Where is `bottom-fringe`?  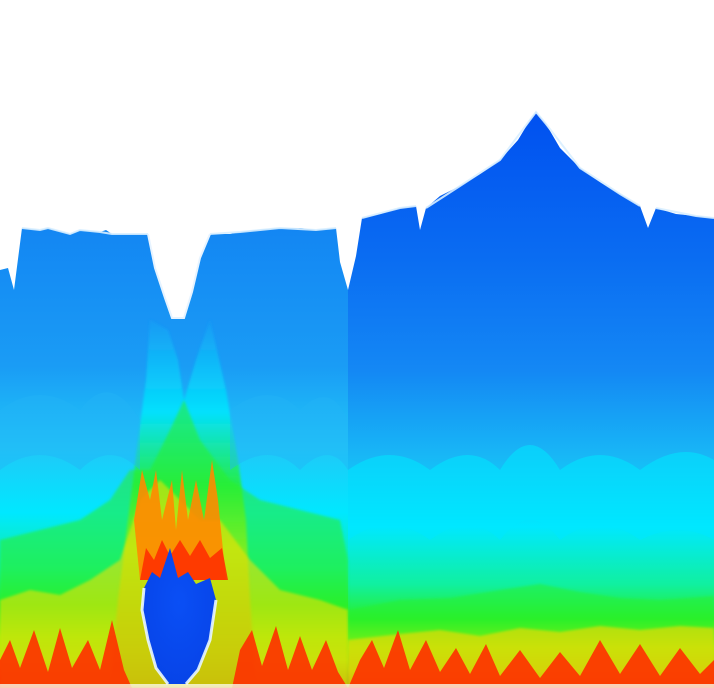 bottom-fringe is located at coordinates (357, 654).